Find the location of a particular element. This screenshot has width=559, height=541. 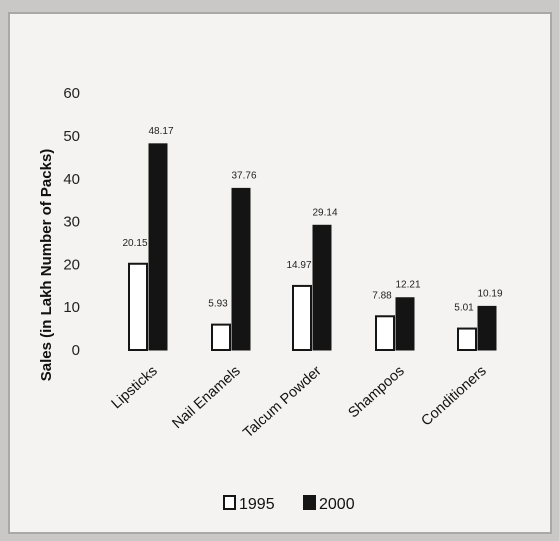

bar-2000-lipsticks is located at coordinates (158, 247).